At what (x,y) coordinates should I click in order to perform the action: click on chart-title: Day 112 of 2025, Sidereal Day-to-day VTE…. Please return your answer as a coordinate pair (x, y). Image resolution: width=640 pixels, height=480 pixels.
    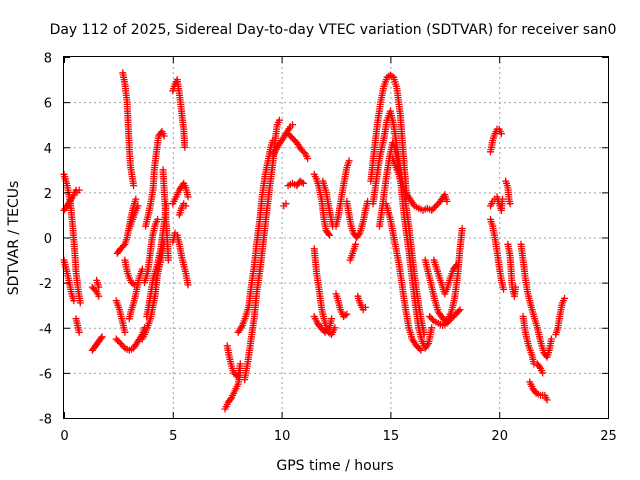
    Looking at the image, I should click on (333, 30).